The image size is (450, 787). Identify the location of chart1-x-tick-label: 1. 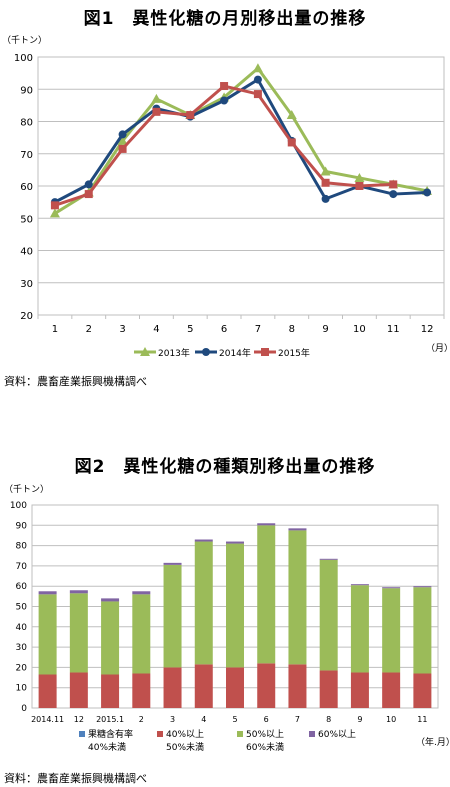
(55, 329).